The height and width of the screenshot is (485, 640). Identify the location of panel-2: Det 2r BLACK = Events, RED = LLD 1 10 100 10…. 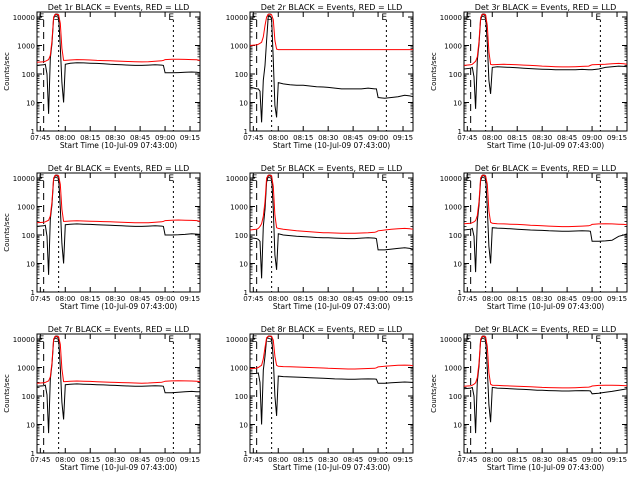
(320, 76).